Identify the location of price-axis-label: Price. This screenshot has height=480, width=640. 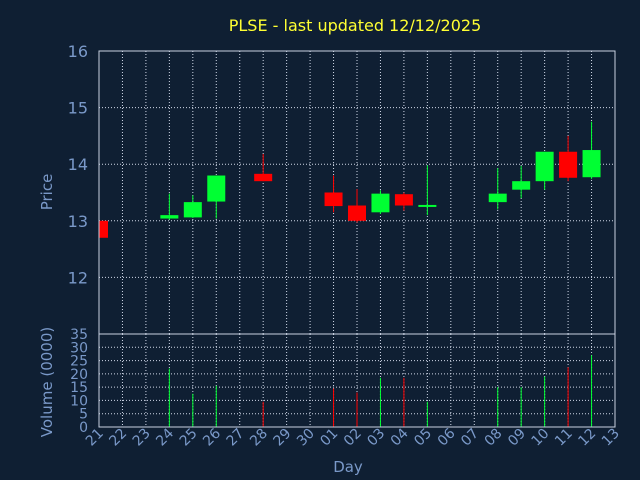
(47, 192).